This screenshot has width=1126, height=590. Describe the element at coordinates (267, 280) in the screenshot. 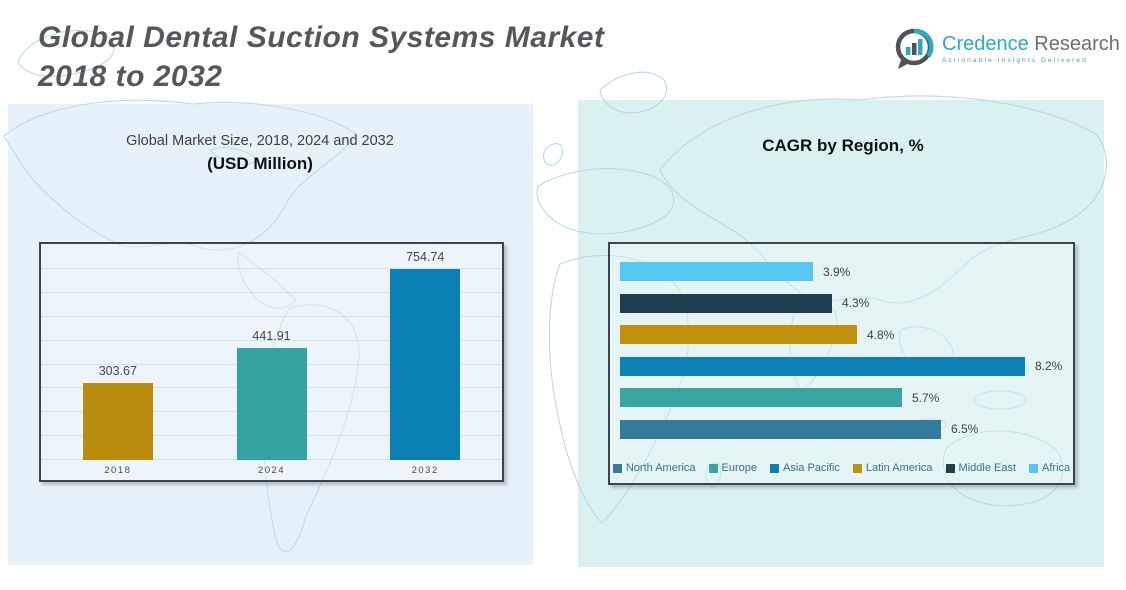

I see `map-central-america-outline` at that location.